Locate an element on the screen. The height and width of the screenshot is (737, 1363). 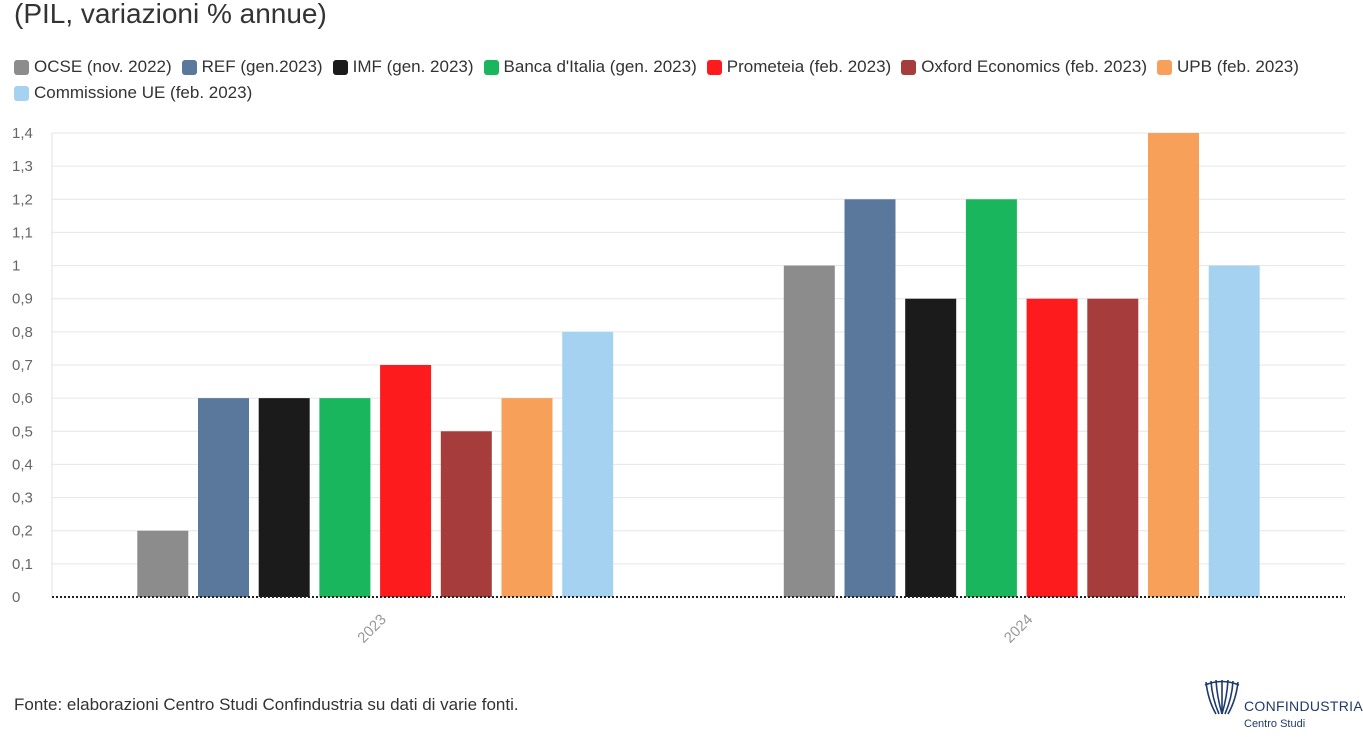
legend-item: OCSE (nov. 2022) is located at coordinates (93, 67).